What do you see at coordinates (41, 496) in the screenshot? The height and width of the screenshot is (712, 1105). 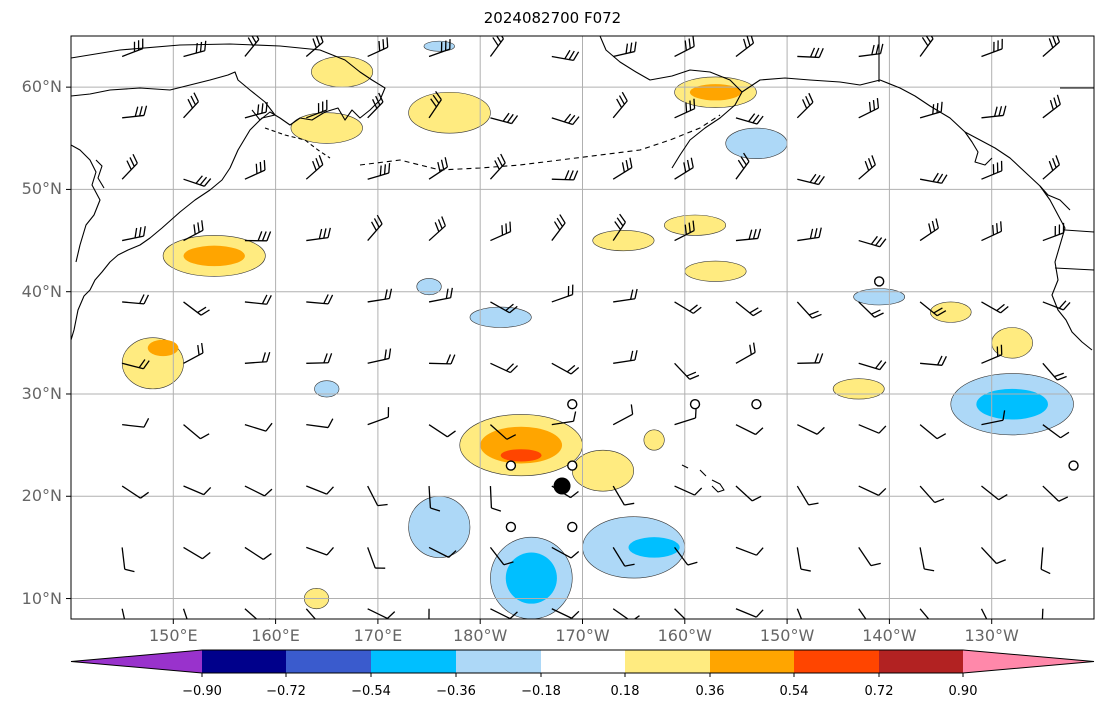 I see `latitude-label: 20°N` at bounding box center [41, 496].